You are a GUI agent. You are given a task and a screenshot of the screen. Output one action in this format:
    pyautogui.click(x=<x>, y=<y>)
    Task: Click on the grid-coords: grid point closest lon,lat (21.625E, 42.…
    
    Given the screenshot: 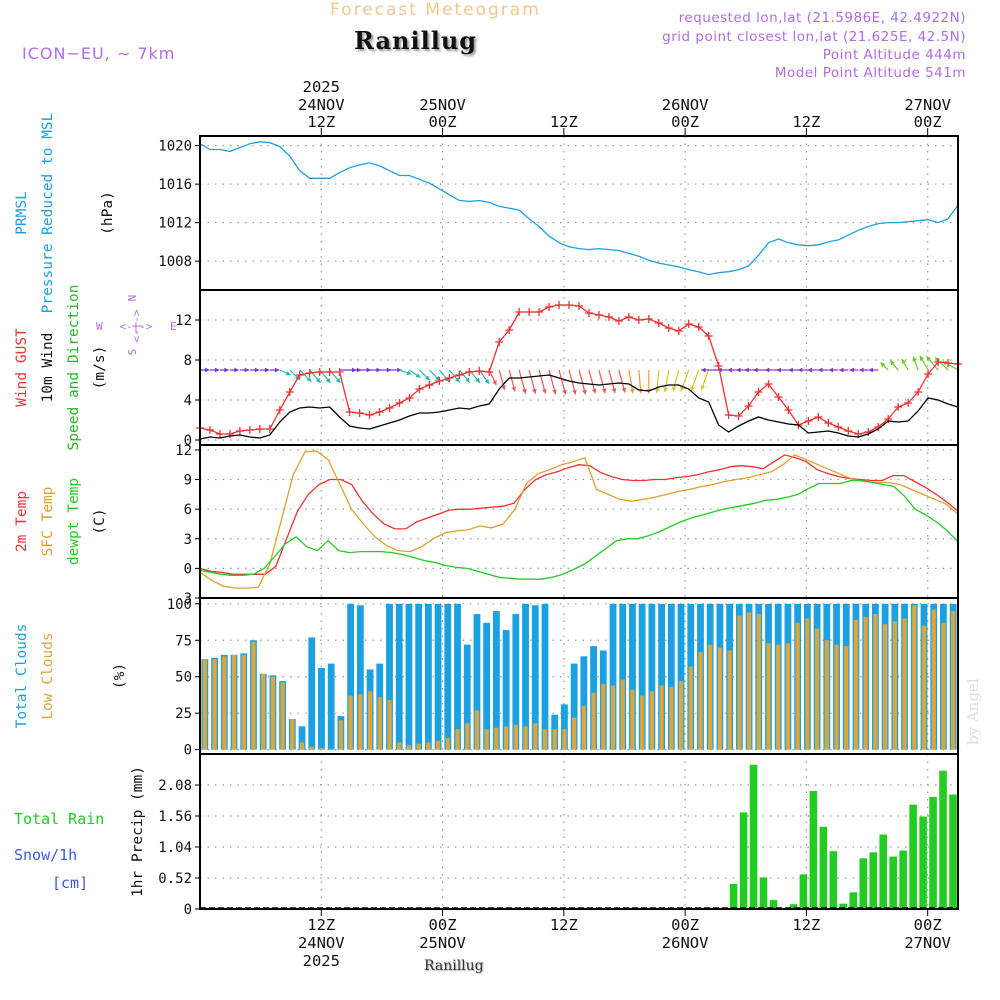 What is the action you would take?
    pyautogui.click(x=814, y=37)
    